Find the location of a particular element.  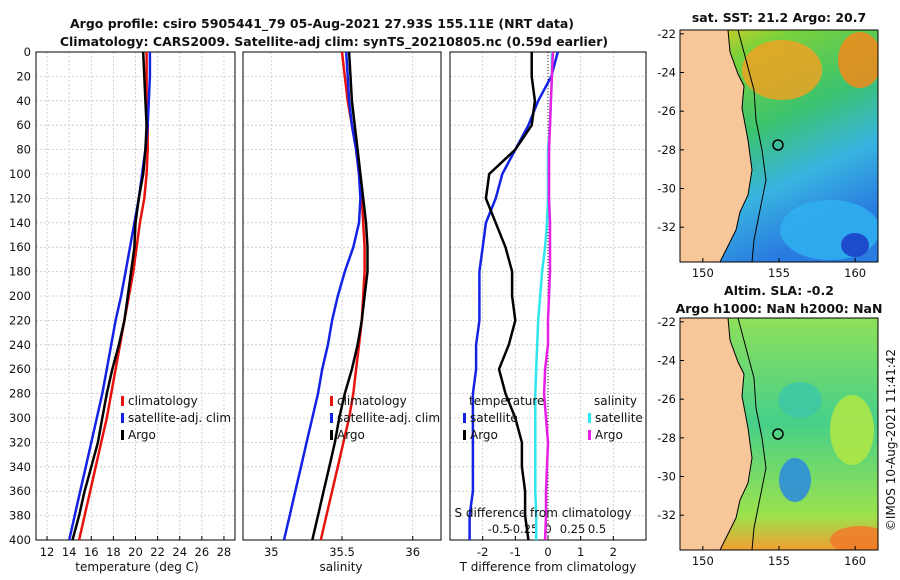

y-tick-label: 360 is located at coordinates (20, 491).